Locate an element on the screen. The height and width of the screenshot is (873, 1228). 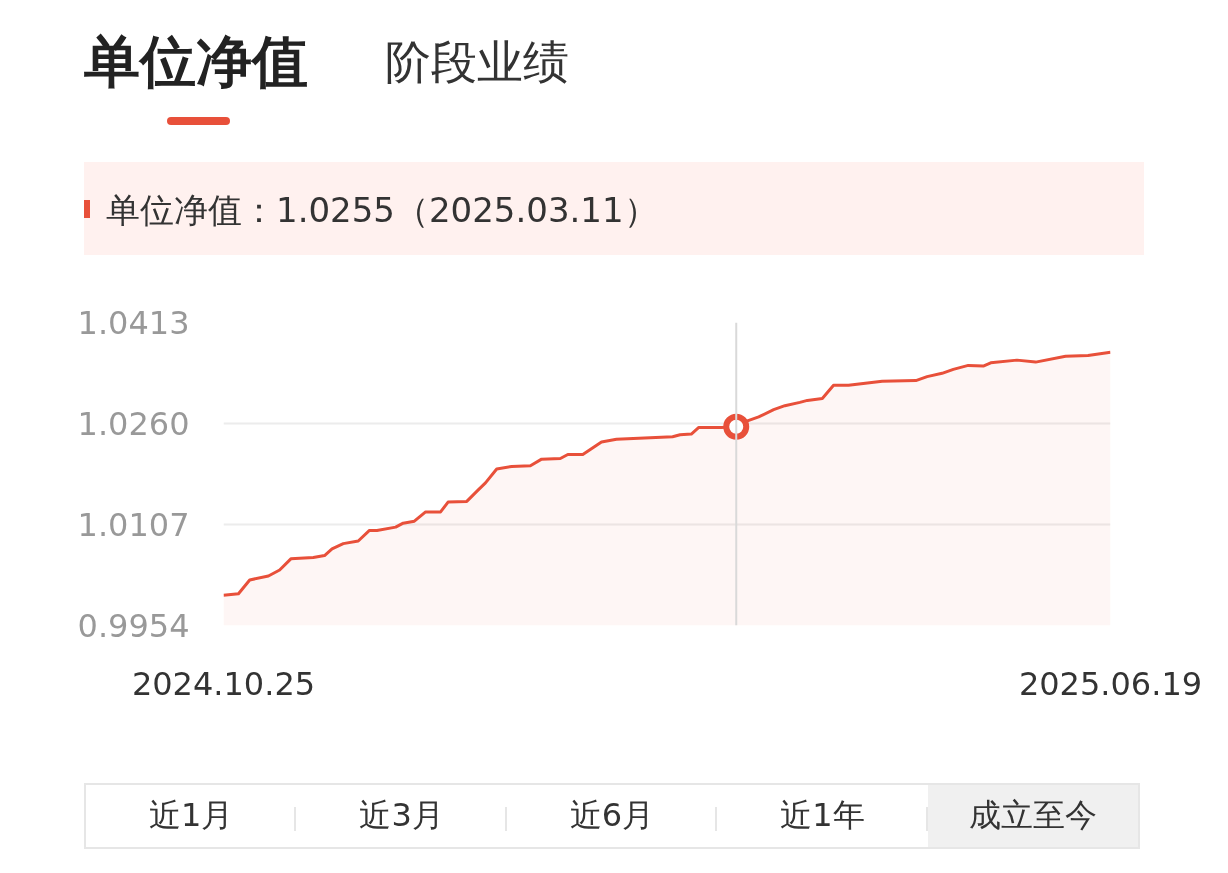
chart-title: 单位净值 is located at coordinates (196, 62).